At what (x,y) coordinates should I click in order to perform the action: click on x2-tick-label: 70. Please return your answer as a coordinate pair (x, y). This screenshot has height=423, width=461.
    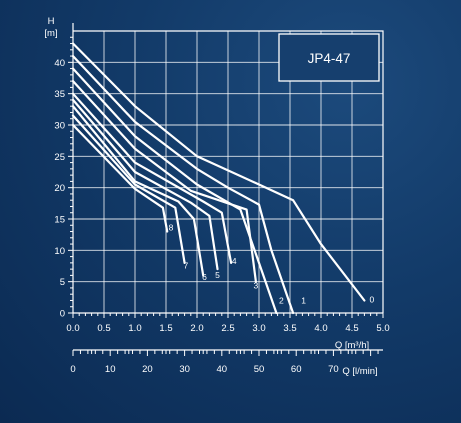
    Looking at the image, I should click on (333, 369).